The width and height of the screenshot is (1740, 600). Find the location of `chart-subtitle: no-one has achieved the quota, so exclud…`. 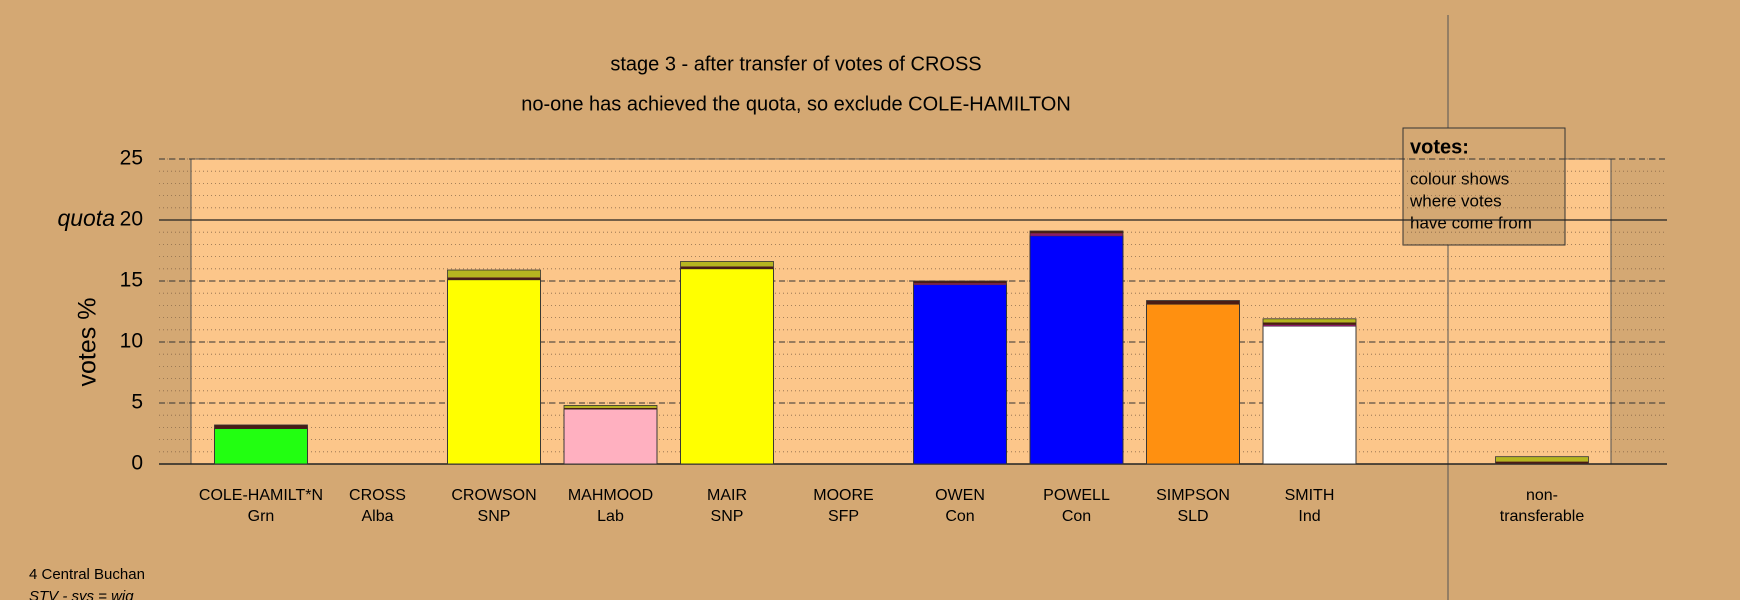

chart-subtitle: no-one has achieved the quota, so exclud… is located at coordinates (796, 104).